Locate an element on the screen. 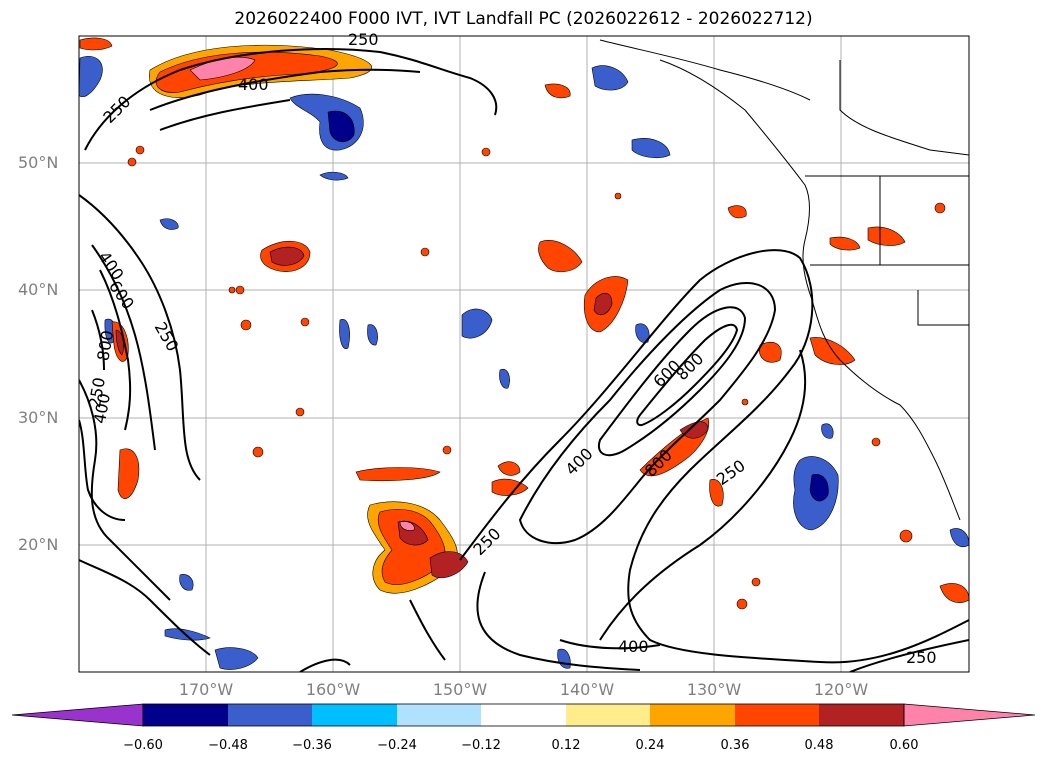 The image size is (1047, 765). coastline-alaska is located at coordinates (705, 70).